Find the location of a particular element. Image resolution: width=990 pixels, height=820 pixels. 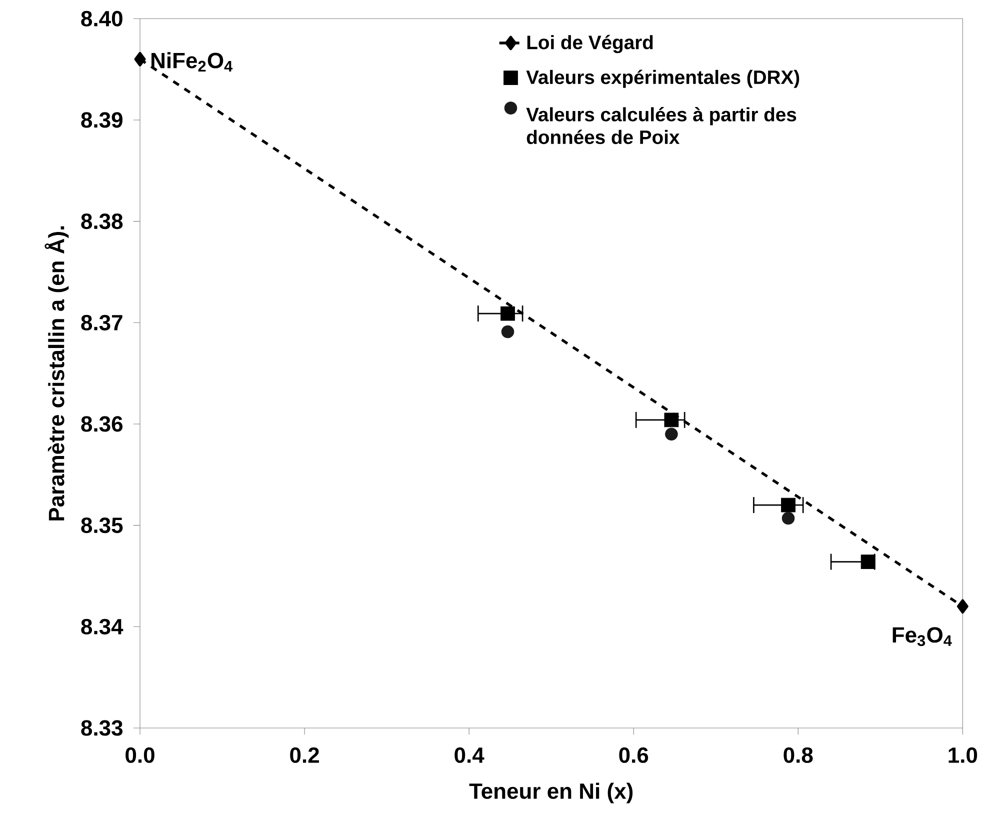

y-tick-label: 8.34 is located at coordinates (102, 626).